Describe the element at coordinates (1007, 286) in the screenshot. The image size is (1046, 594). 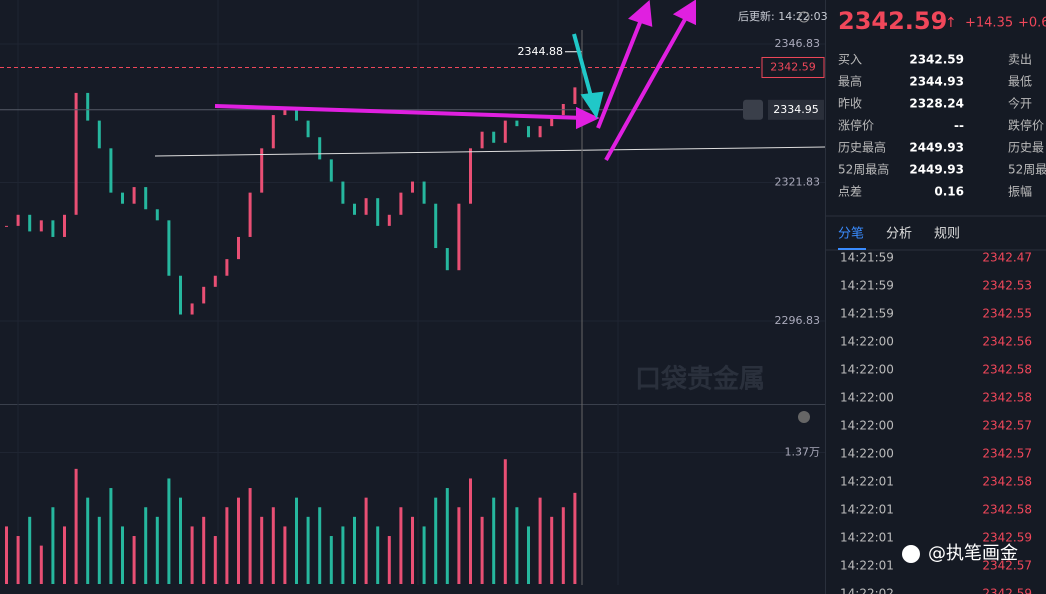
I see `tick-price: 2342.53` at that location.